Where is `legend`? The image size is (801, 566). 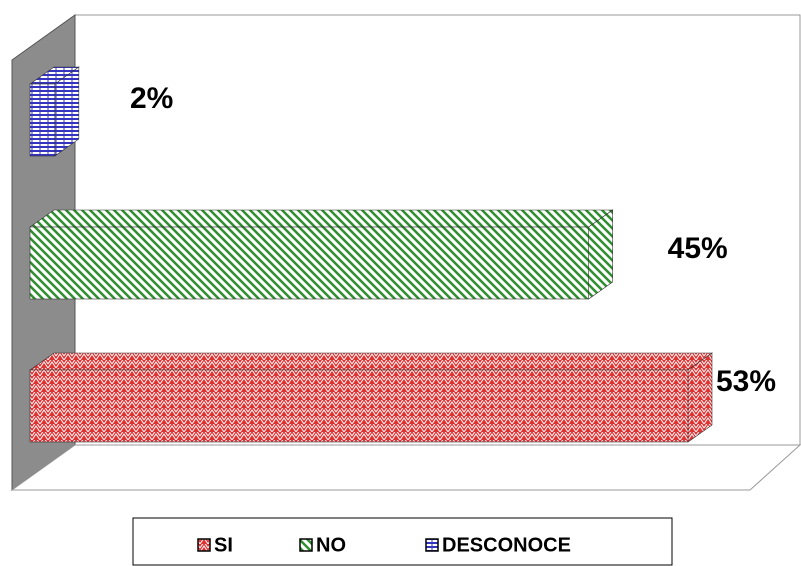 legend is located at coordinates (402, 541).